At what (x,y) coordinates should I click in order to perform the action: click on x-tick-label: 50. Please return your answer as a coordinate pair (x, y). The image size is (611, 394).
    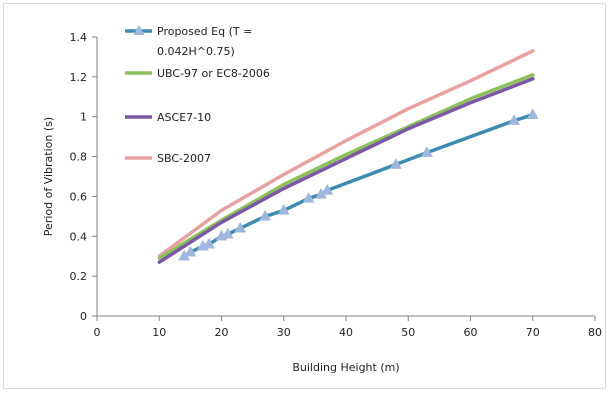
    Looking at the image, I should click on (408, 332).